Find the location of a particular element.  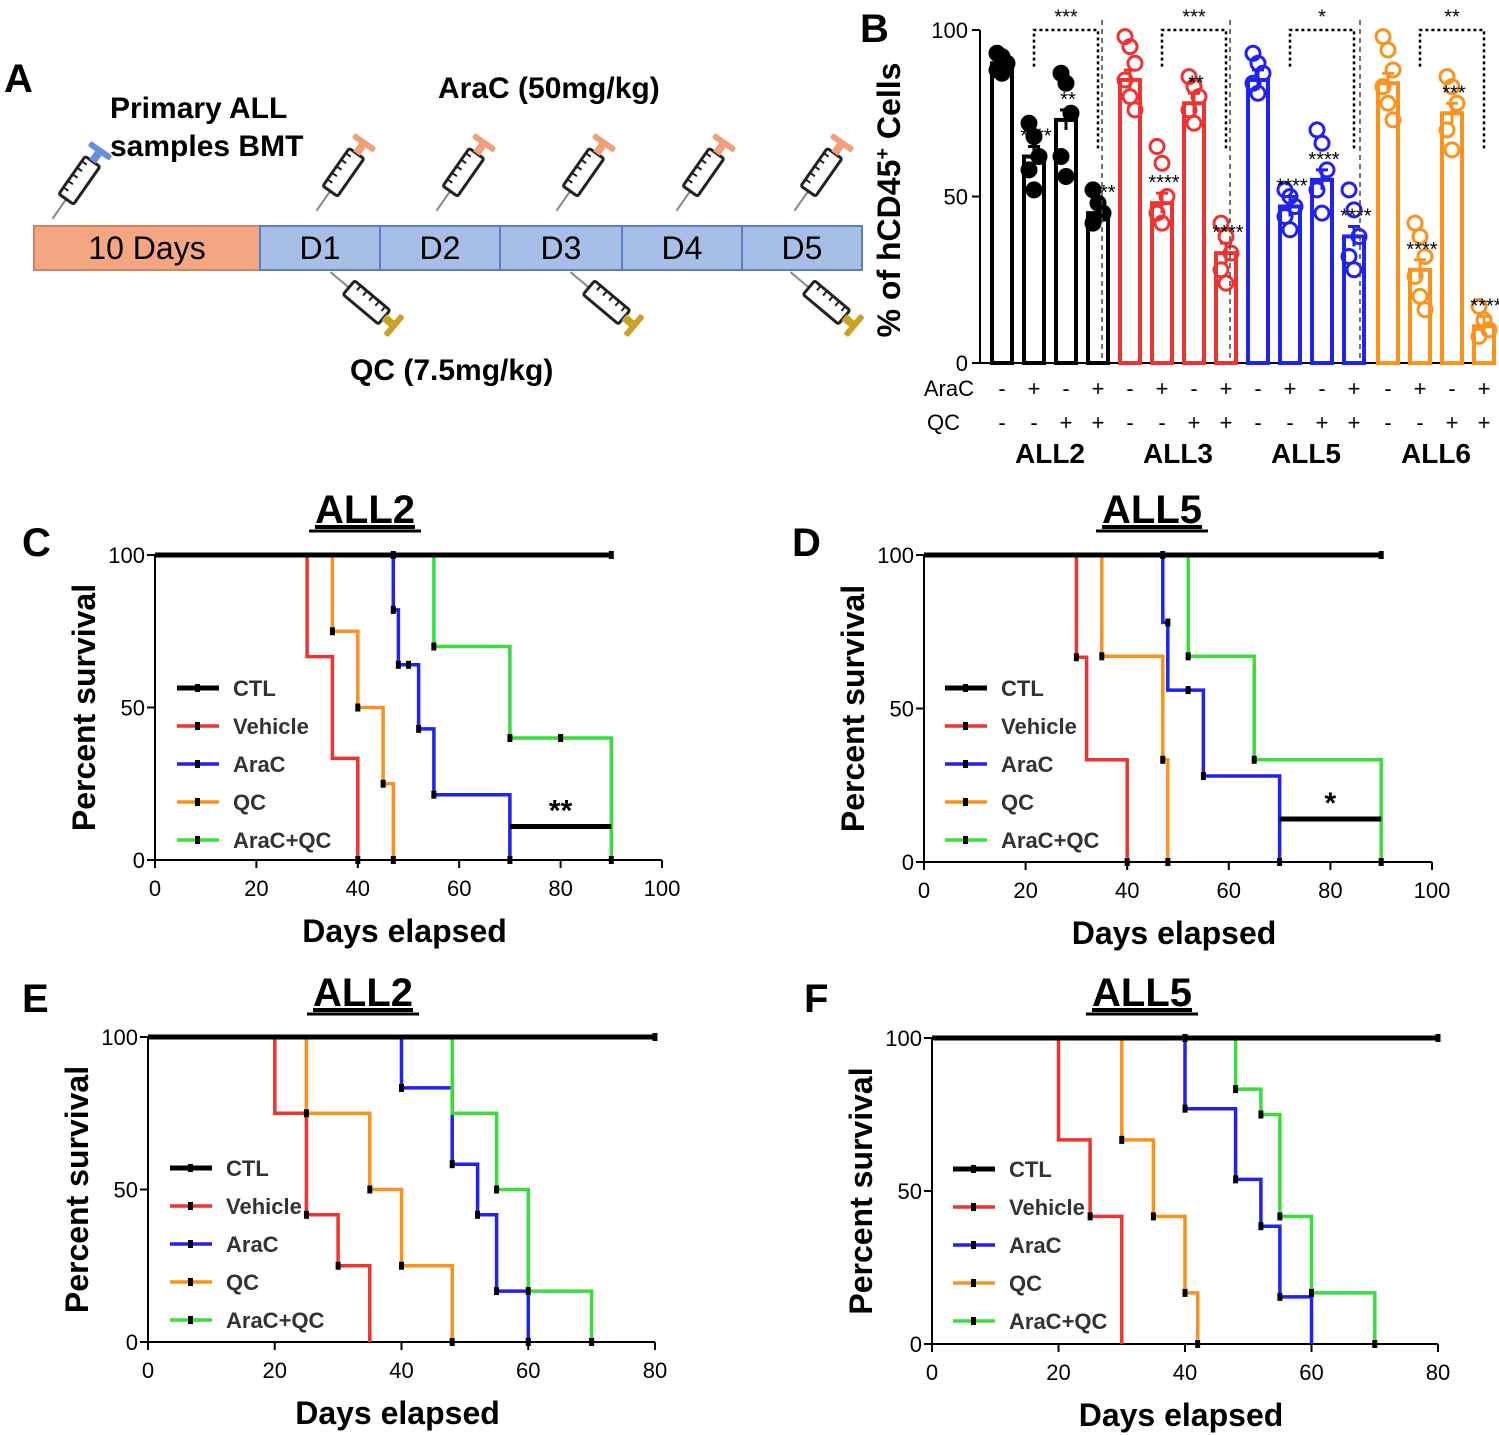

c-x-tick-label: 100 is located at coordinates (662, 888).